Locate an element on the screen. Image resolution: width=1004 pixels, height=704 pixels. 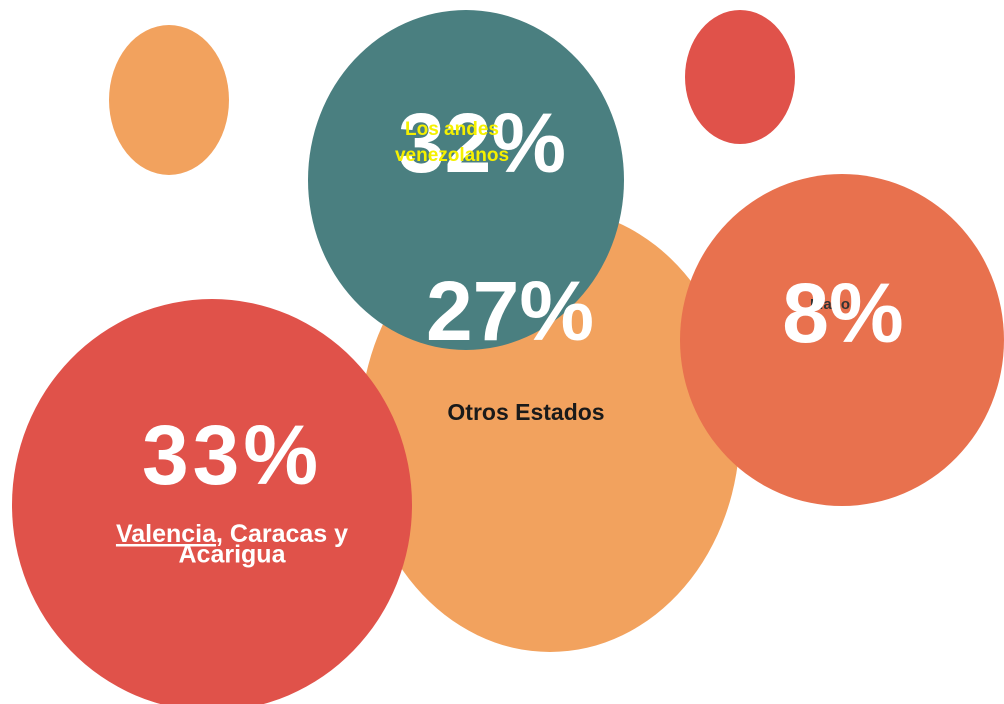
percent: 8% is located at coordinates (842, 313).